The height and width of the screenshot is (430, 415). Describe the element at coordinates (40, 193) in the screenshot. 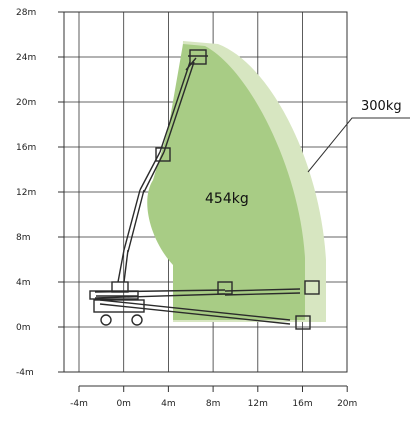

I see `y-axis-ticks: 28m 24m 20m 16m 12m 8m 4m 0m -4m` at that location.